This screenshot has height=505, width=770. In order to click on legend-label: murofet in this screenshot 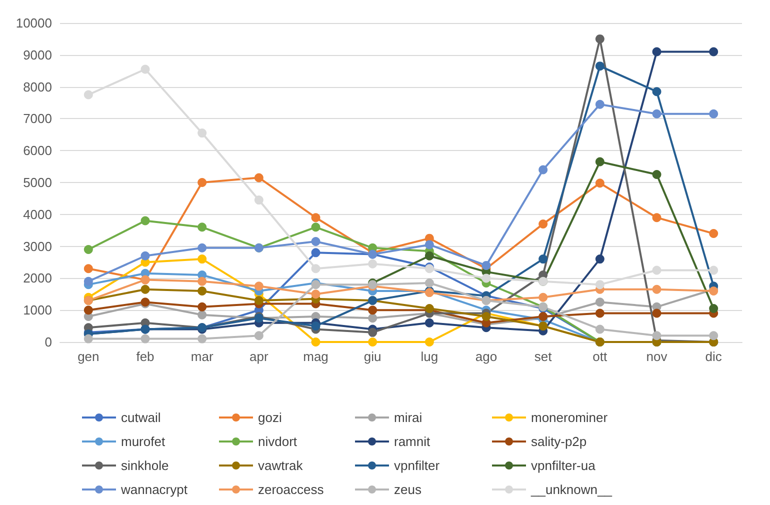, I will do `click(143, 441)`.